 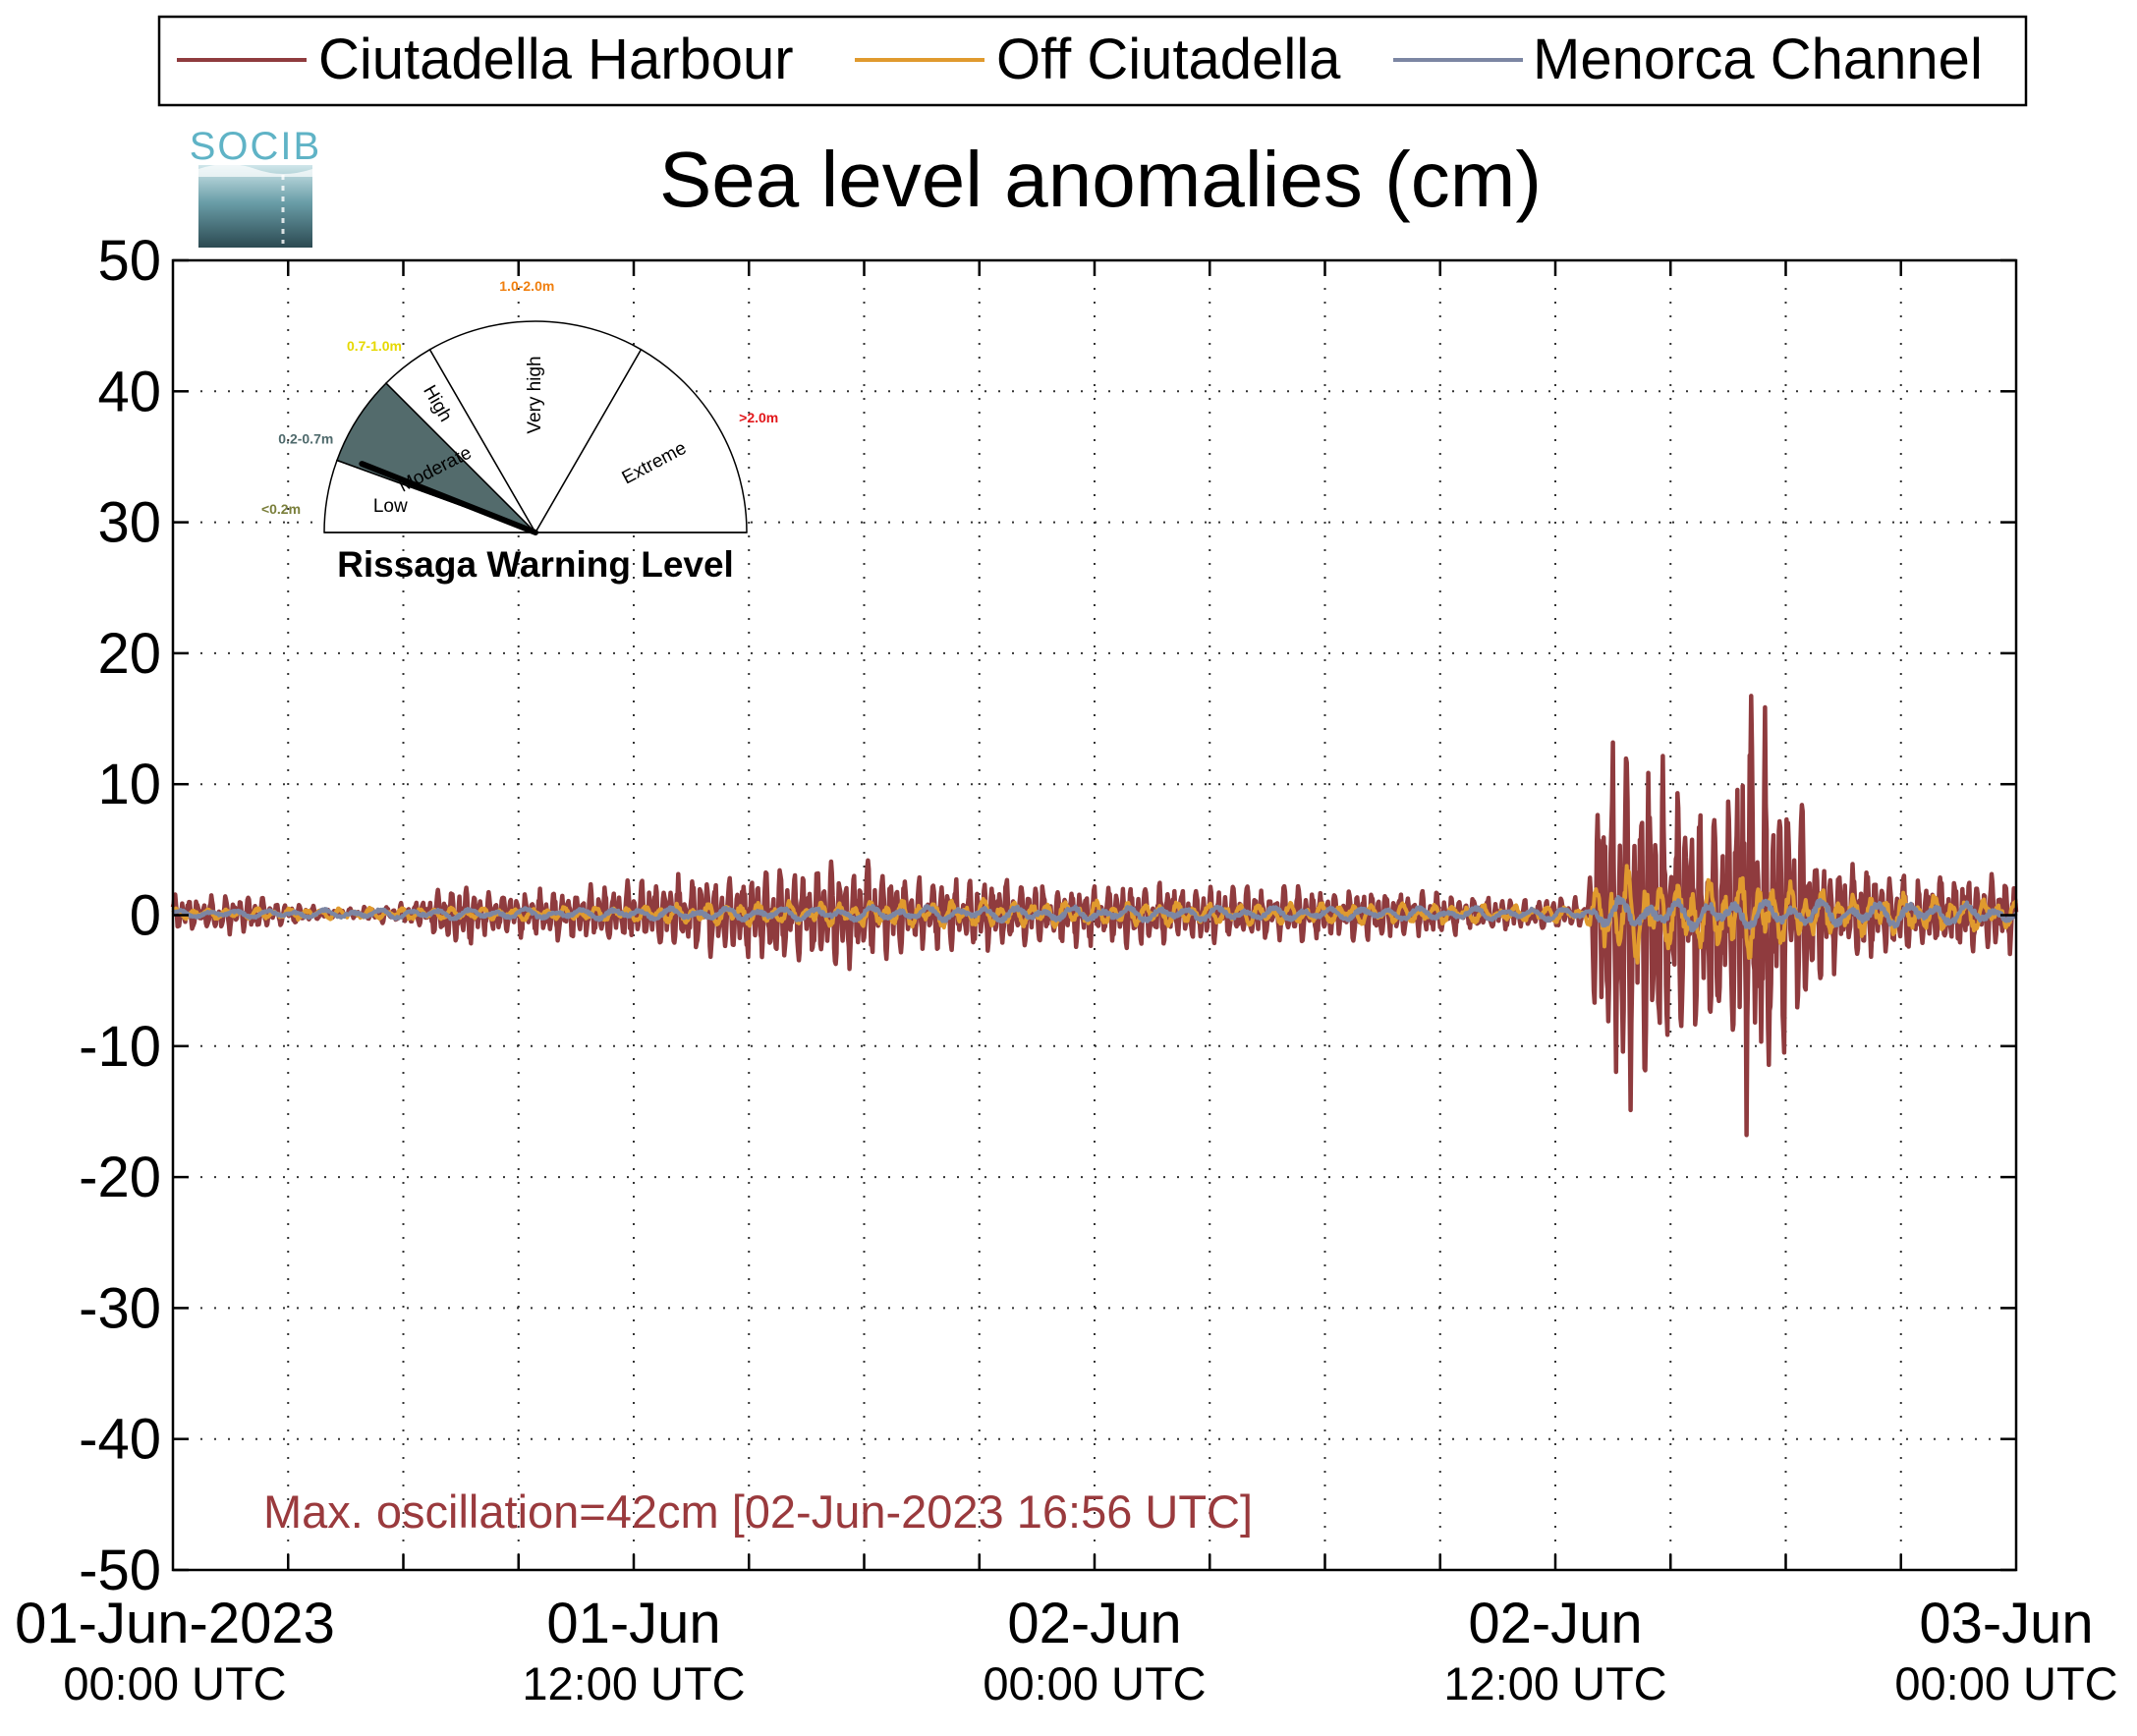 What do you see at coordinates (120, 1570) in the screenshot?
I see `y-tick-label: -50` at bounding box center [120, 1570].